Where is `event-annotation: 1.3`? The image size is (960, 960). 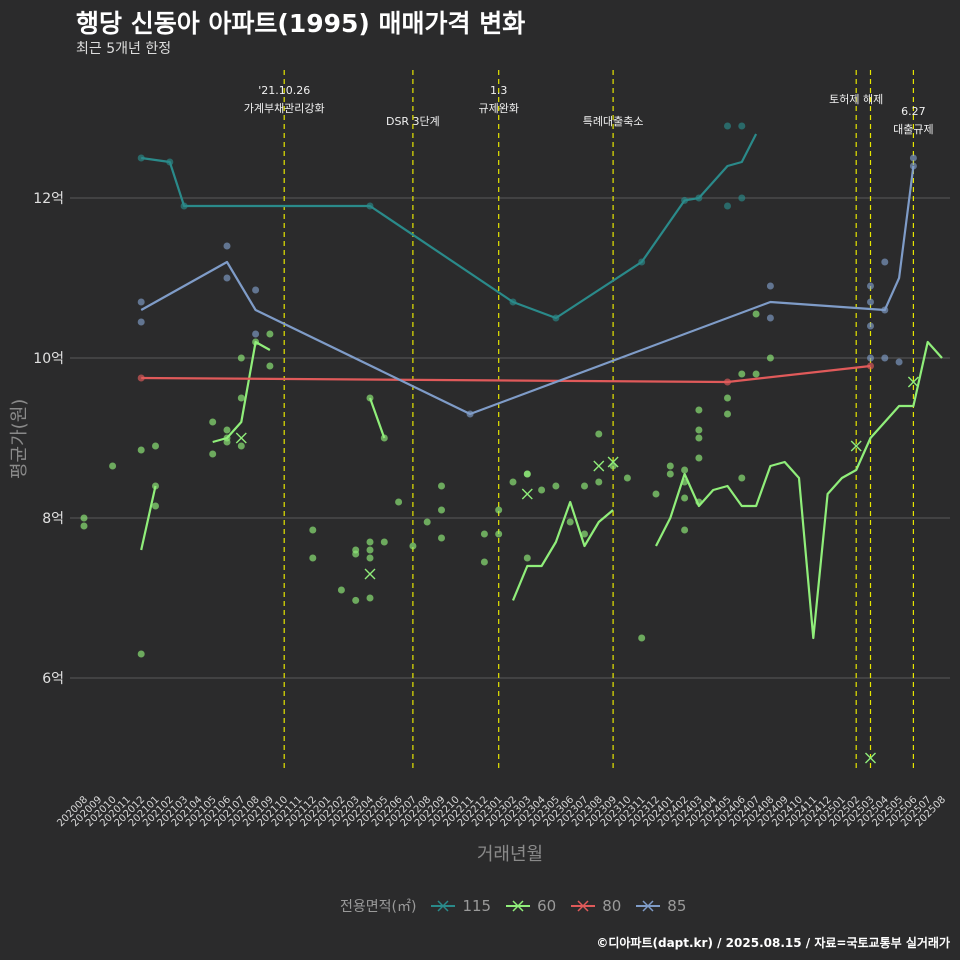 event-annotation: 1.3 is located at coordinates (499, 90).